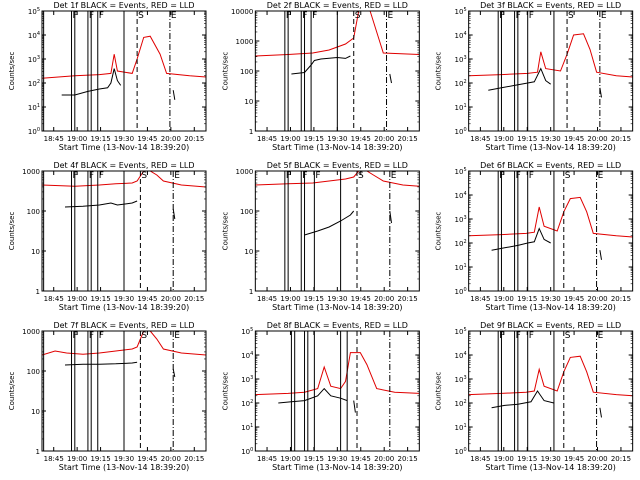 The height and width of the screenshot is (480, 640). What do you see at coordinates (123, 325) in the screenshot?
I see `chart-title: Det 7f BLACK = Events, RED = LLD` at bounding box center [123, 325].